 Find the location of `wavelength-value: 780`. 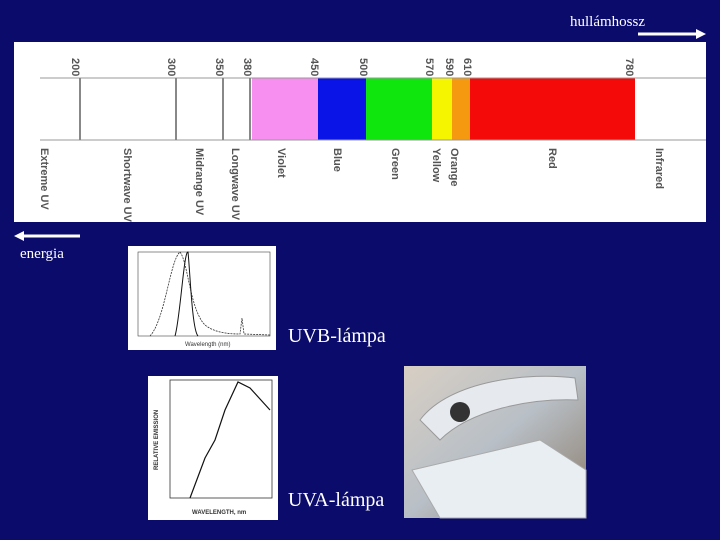

wavelength-value: 780 is located at coordinates (629, 67).